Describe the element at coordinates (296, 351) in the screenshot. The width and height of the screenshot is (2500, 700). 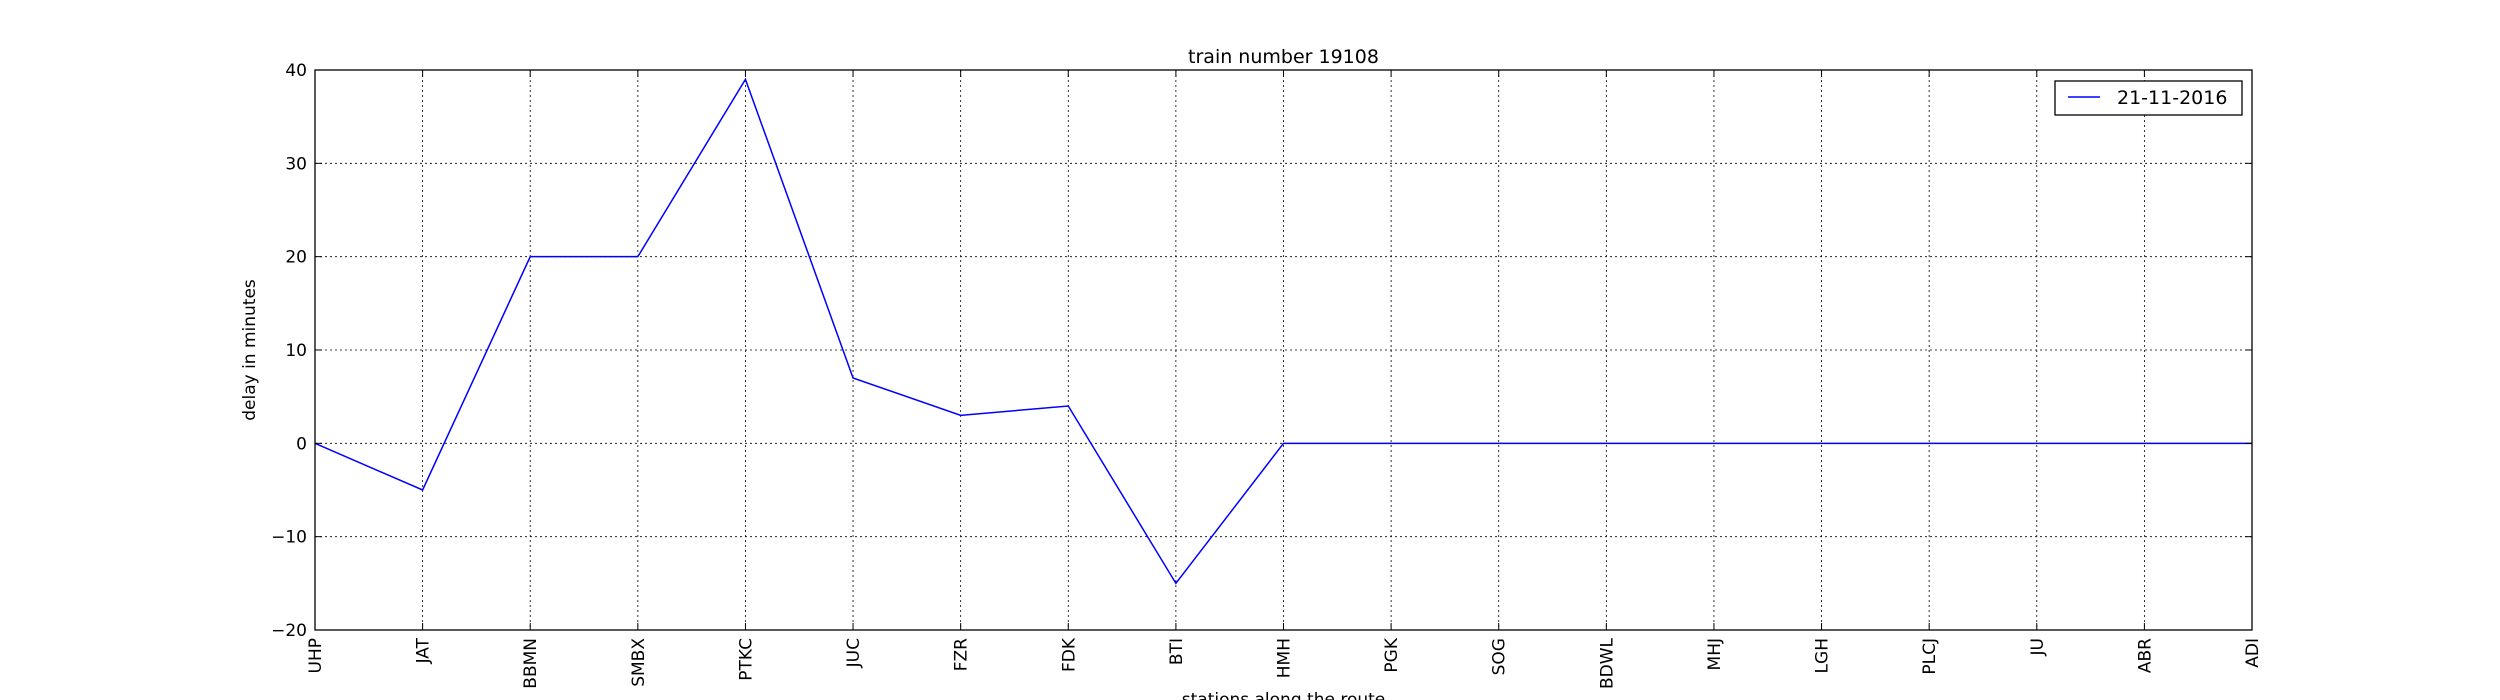
I see `y-tick-label: 10` at that location.